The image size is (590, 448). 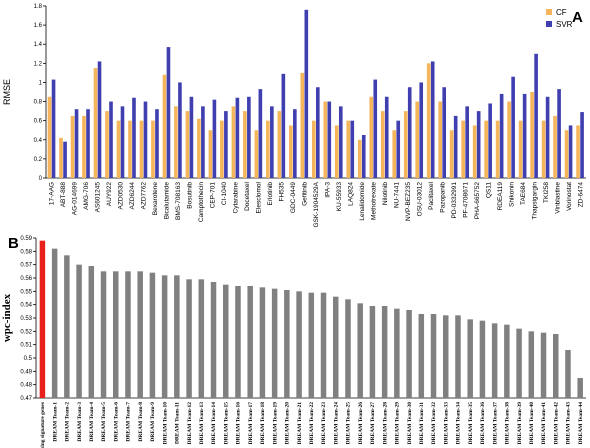 I want to click on x-tick-label: BMS-708163, so click(x=178, y=201).